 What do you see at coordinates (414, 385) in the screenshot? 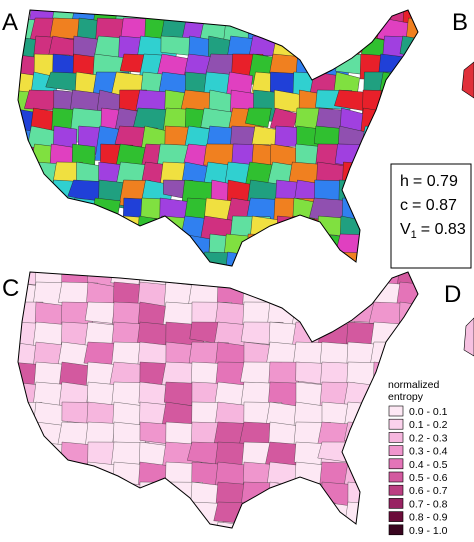
I see `legend-title: normalized` at bounding box center [414, 385].